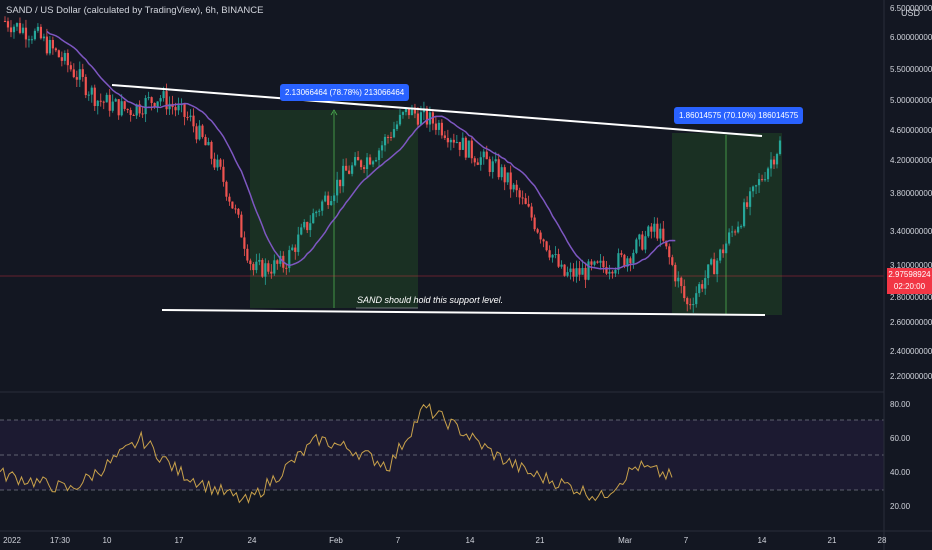 This screenshot has width=932, height=550. I want to click on currency-label: USD, so click(911, 13).